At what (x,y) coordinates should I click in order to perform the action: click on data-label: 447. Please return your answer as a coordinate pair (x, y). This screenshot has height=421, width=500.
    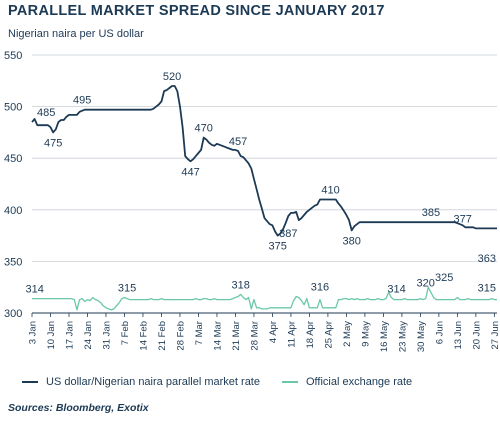
    Looking at the image, I should click on (190, 172).